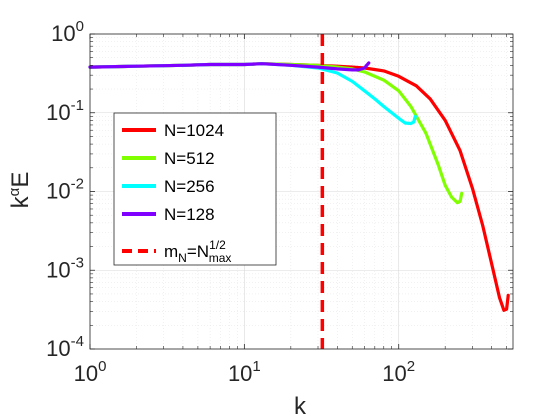 Image resolution: width=560 pixels, height=420 pixels. Describe the element at coordinates (65, 268) in the screenshot. I see `y-tick-label: 10⁻³` at that location.